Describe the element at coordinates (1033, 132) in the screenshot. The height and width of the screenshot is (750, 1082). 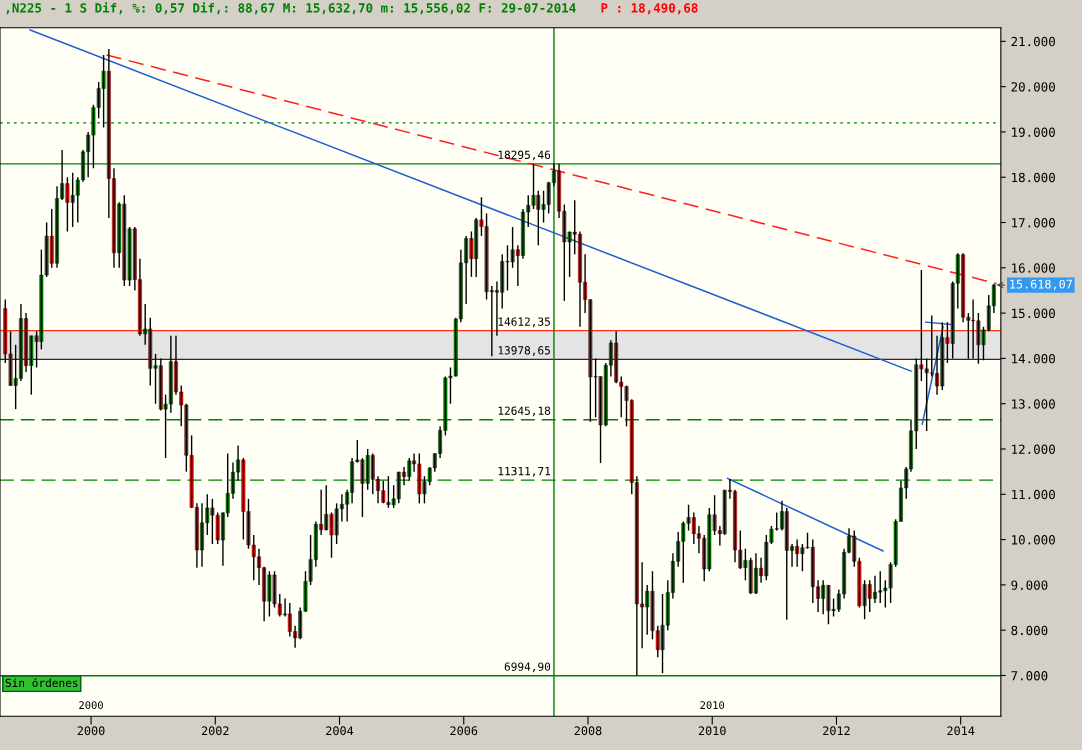
I see `y-tick-label: 19.000` at that location.